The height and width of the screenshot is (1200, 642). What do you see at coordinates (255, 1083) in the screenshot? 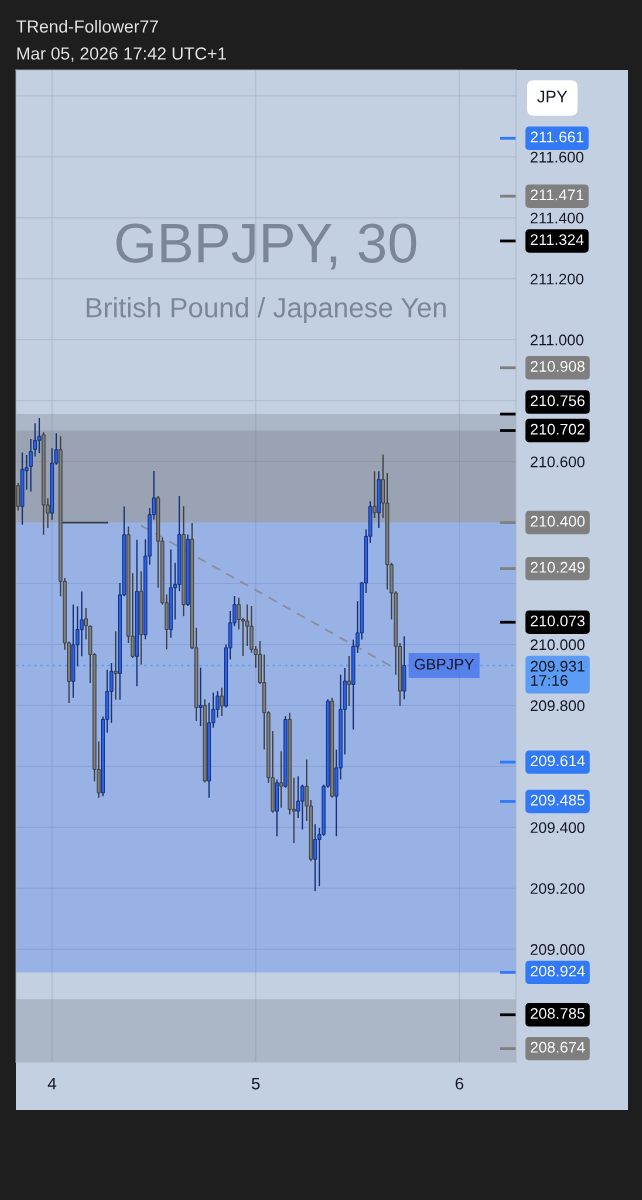
I see `x-tick-label: 5` at bounding box center [255, 1083].